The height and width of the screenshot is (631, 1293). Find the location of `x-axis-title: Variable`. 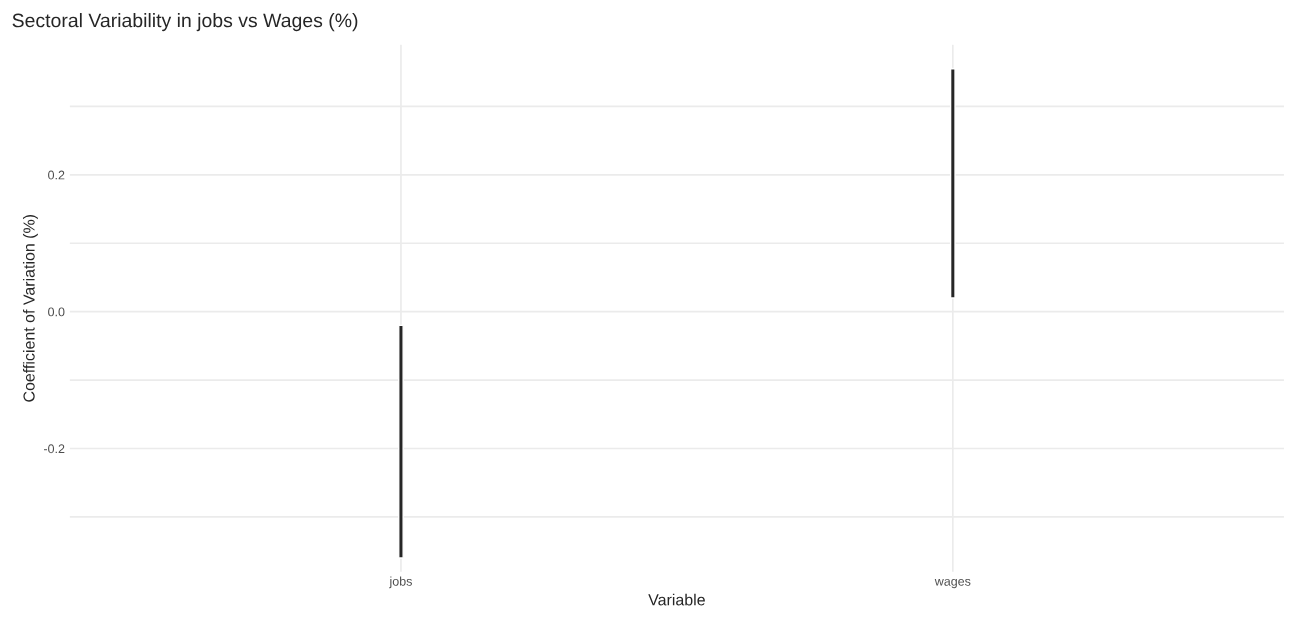

x-axis-title: Variable is located at coordinates (676, 599).